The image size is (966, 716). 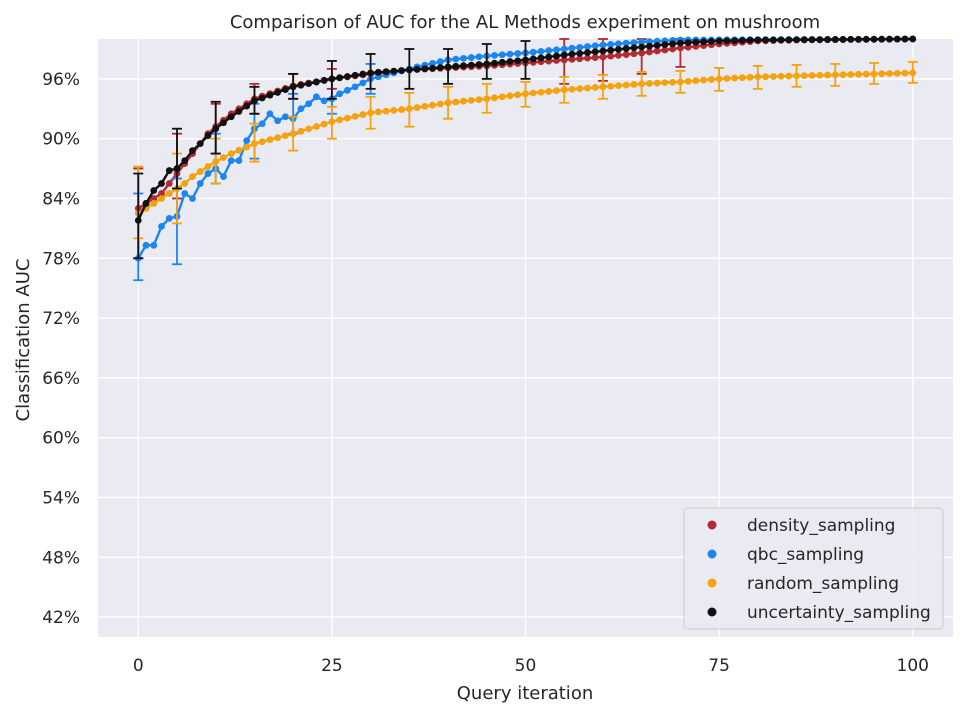 I want to click on x-axis-label: Query iteration, so click(x=525, y=693).